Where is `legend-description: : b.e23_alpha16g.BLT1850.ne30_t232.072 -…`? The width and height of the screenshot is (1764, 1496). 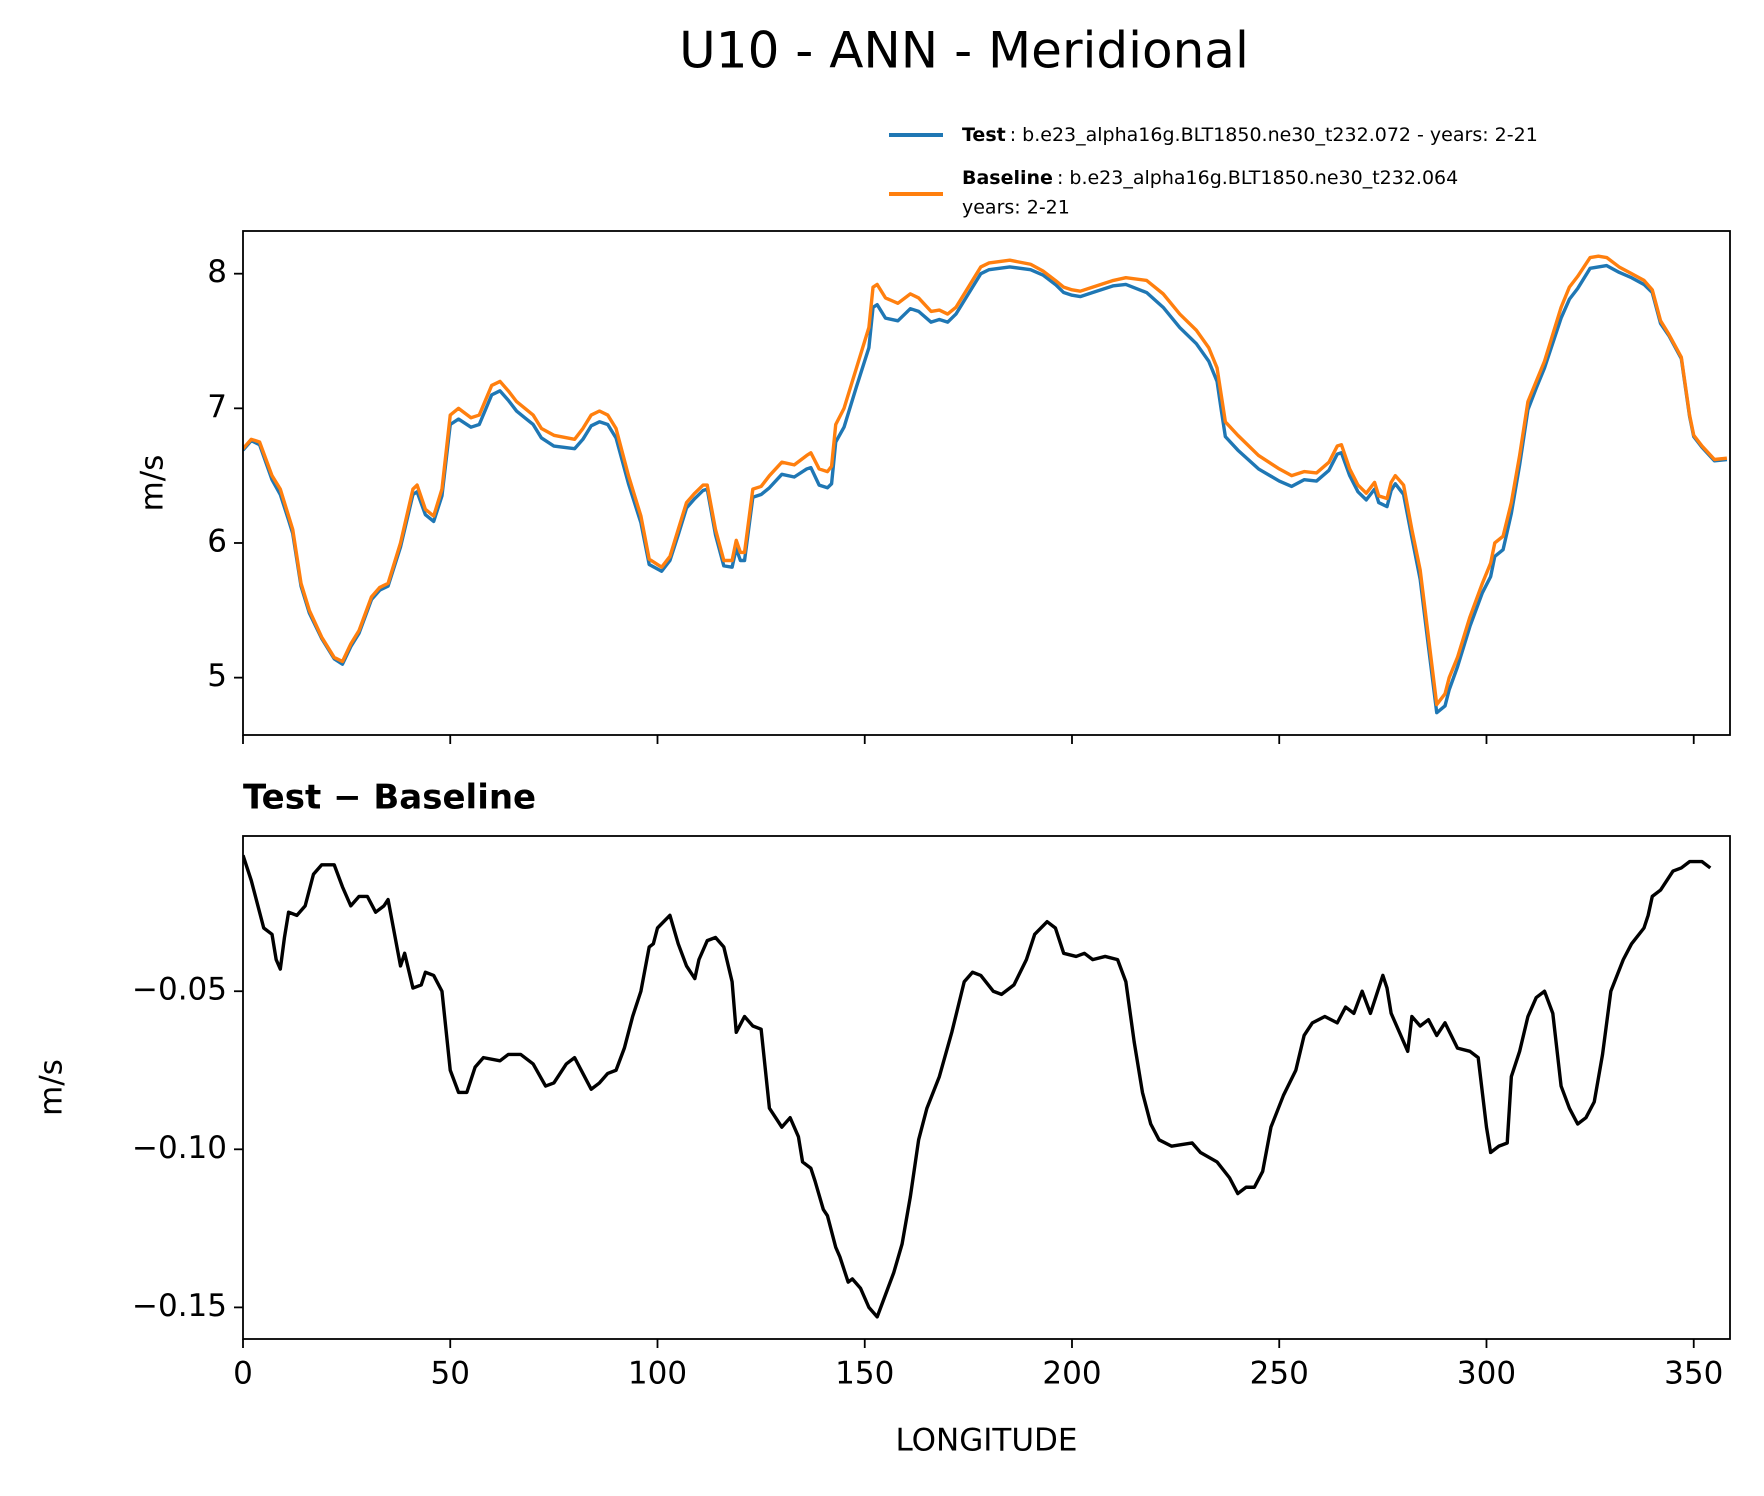 legend-description: : b.e23_alpha16g.BLT1850.ne30_t232.072 -… is located at coordinates (1274, 135).